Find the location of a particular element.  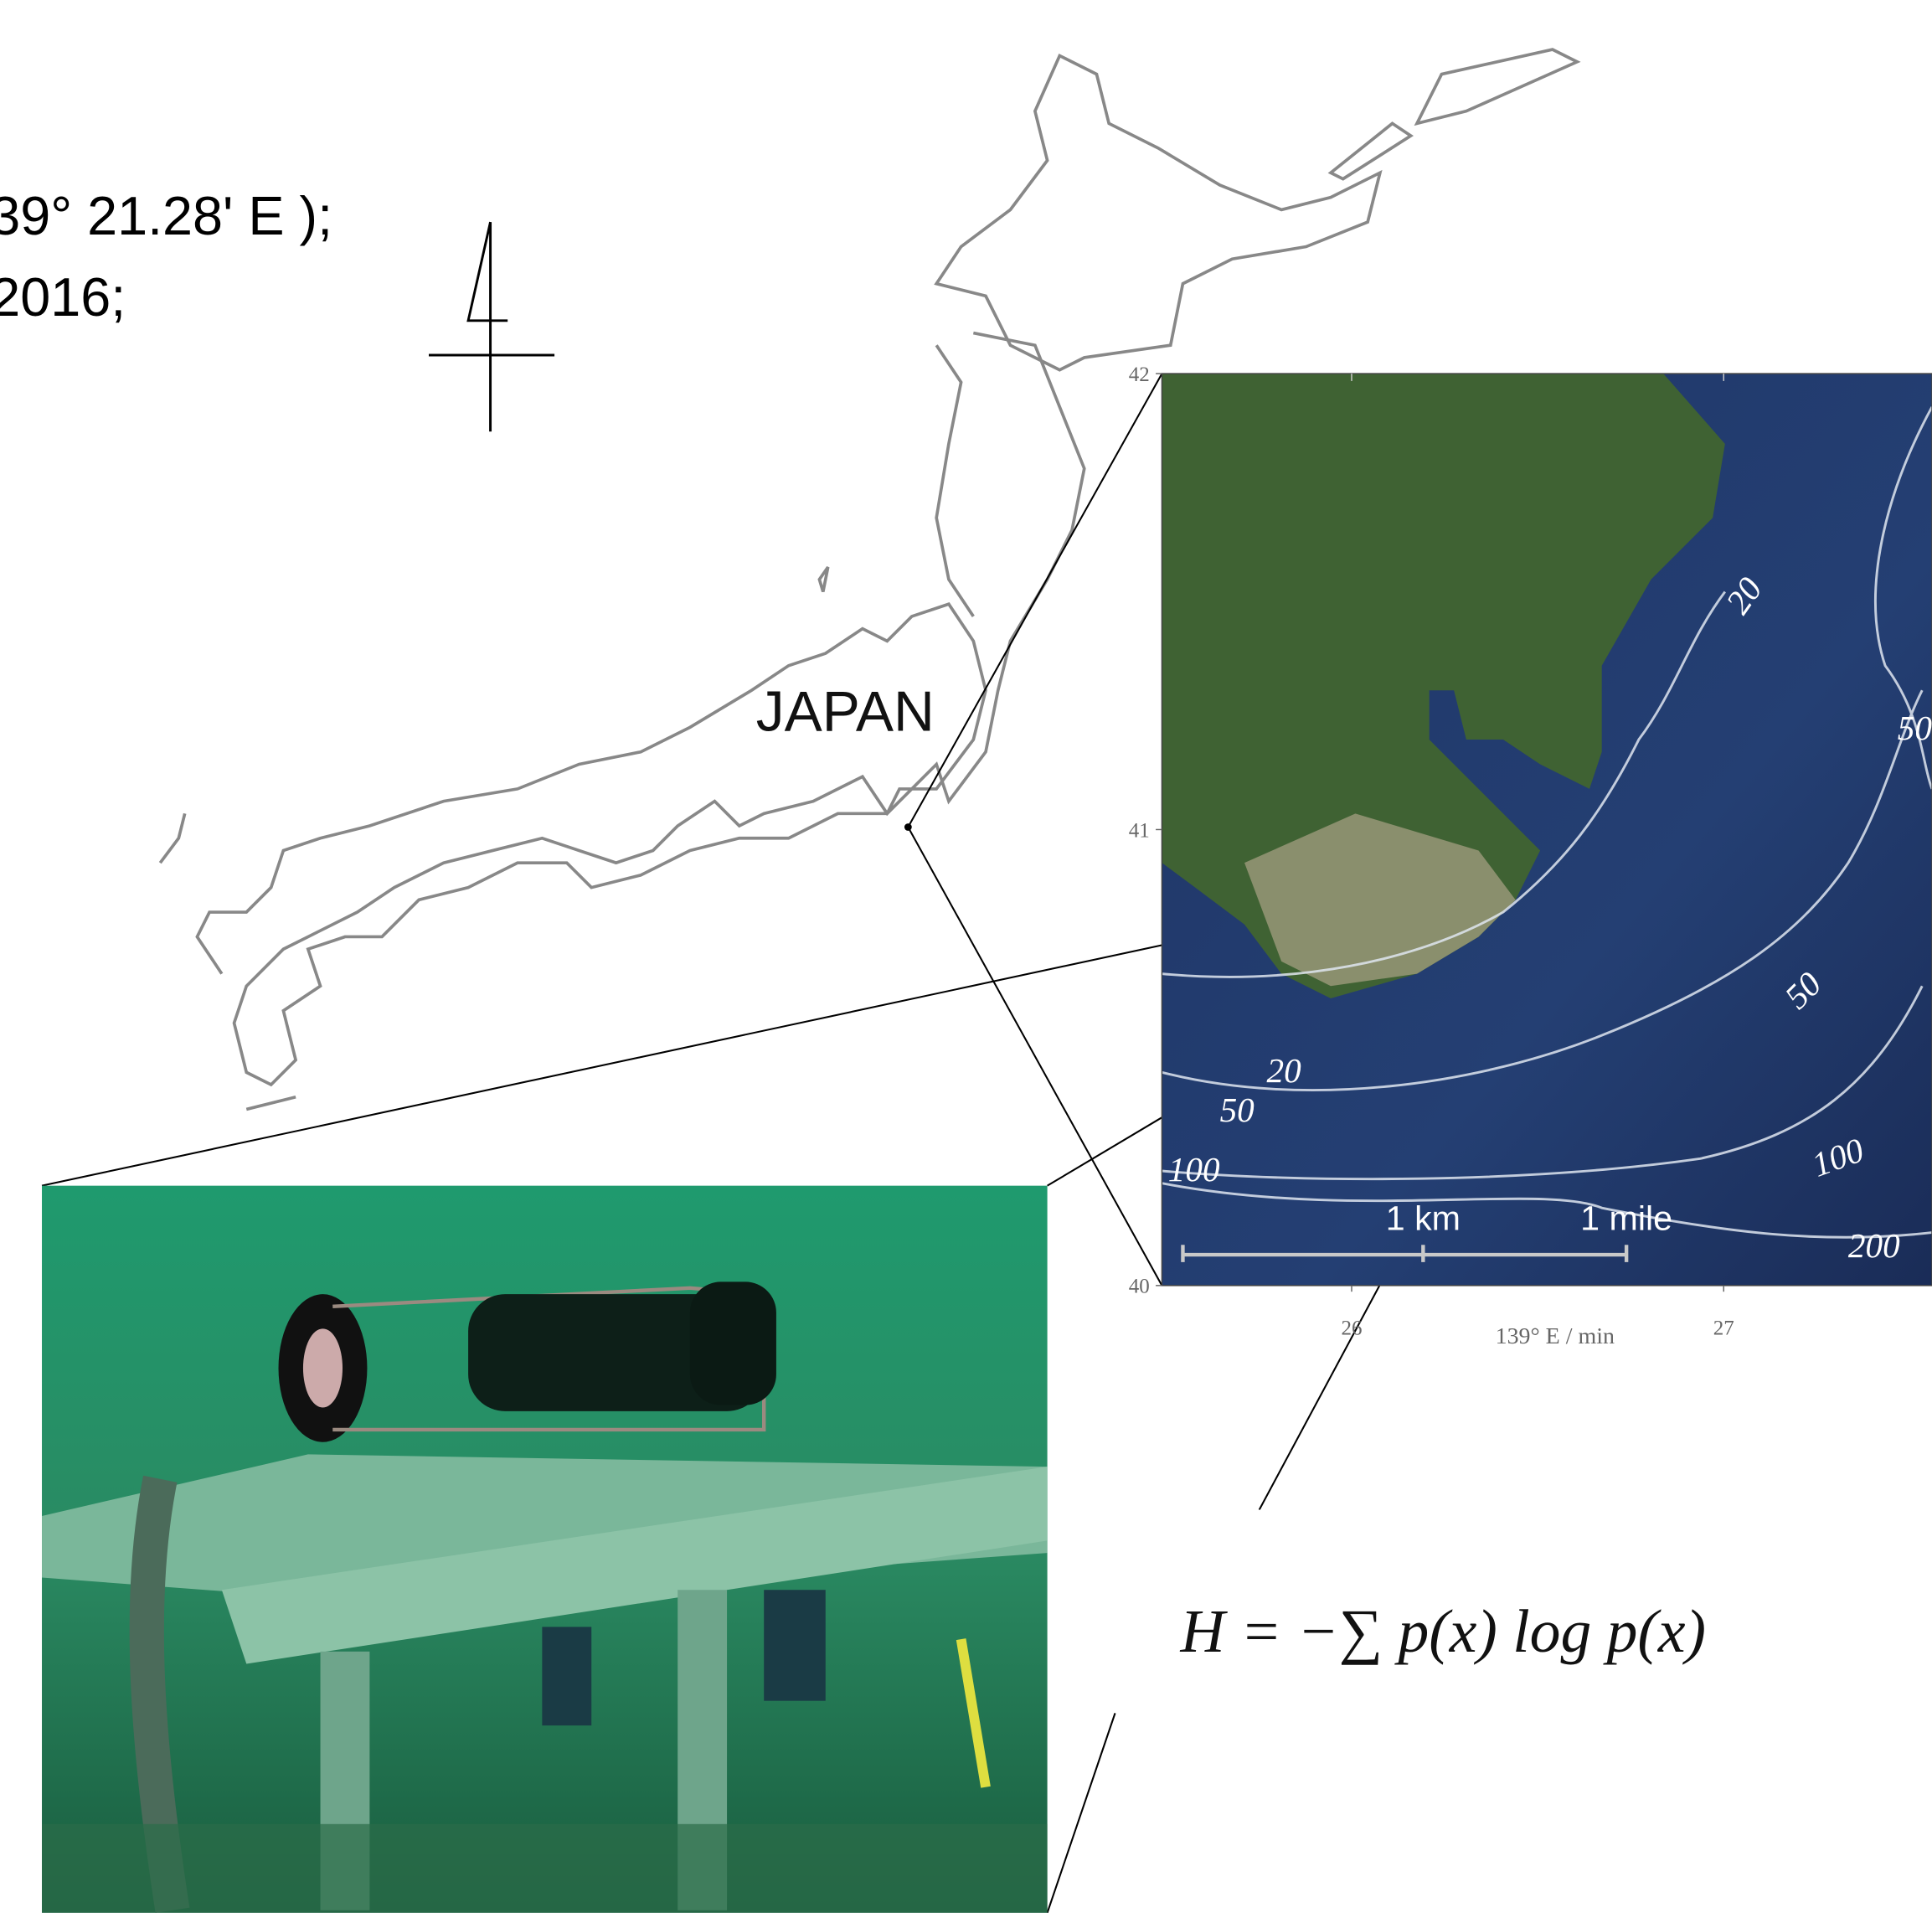

y-tick-label: 42 is located at coordinates (1139, 375).